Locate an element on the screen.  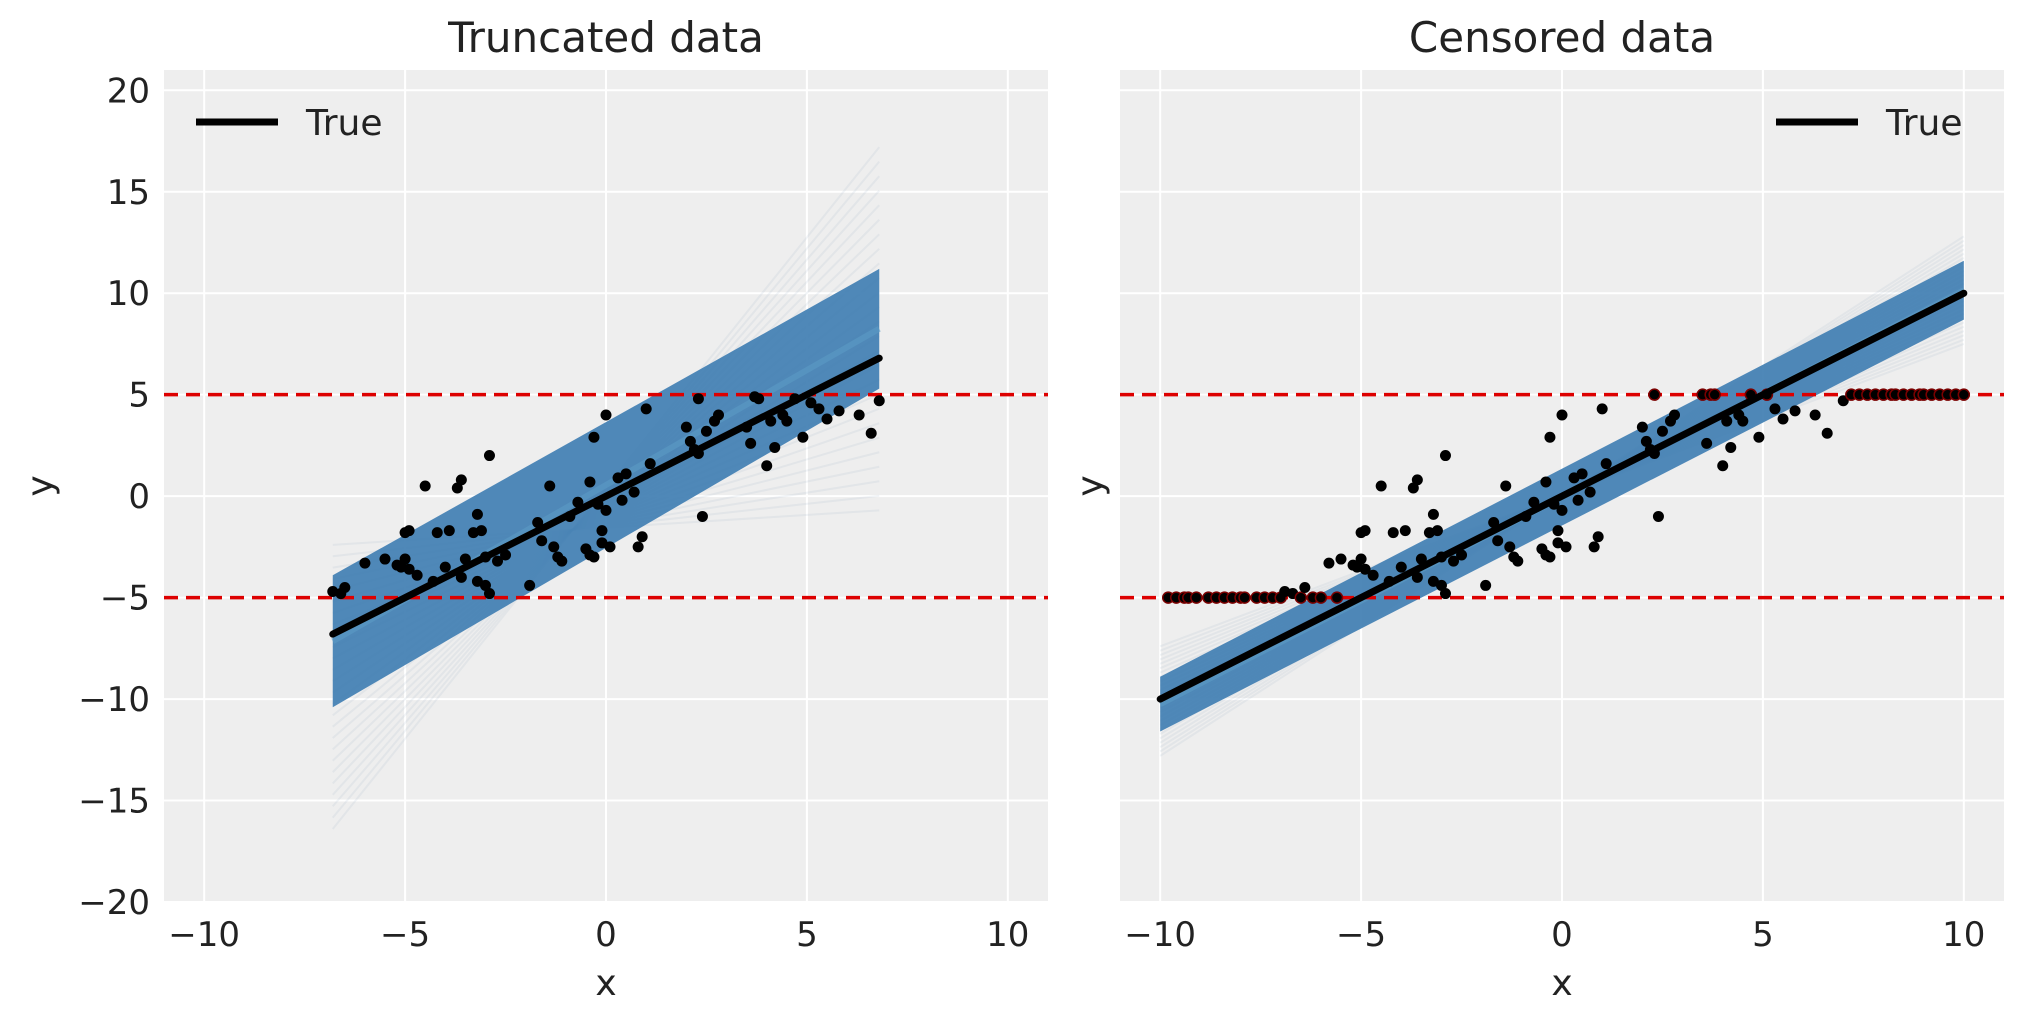
x-tick-label: 10 is located at coordinates (1007, 935).